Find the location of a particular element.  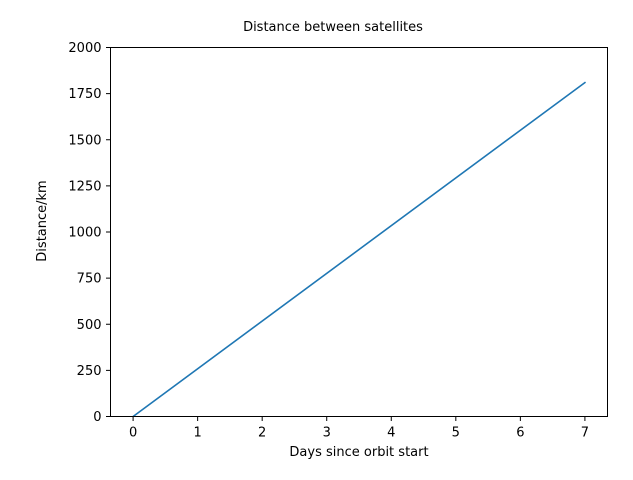

y-tick-label: 1250 is located at coordinates (84, 186).